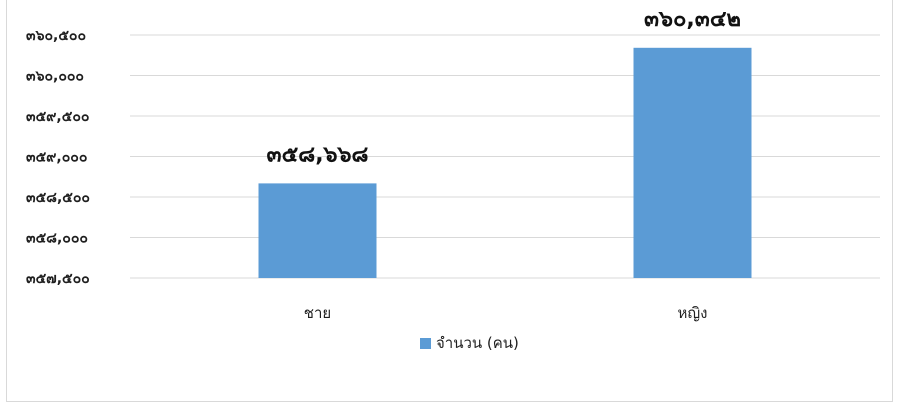 The image size is (899, 406). What do you see at coordinates (56, 36) in the screenshot?
I see `y-tick-label: ๓๖๐,๕๐๐` at bounding box center [56, 36].